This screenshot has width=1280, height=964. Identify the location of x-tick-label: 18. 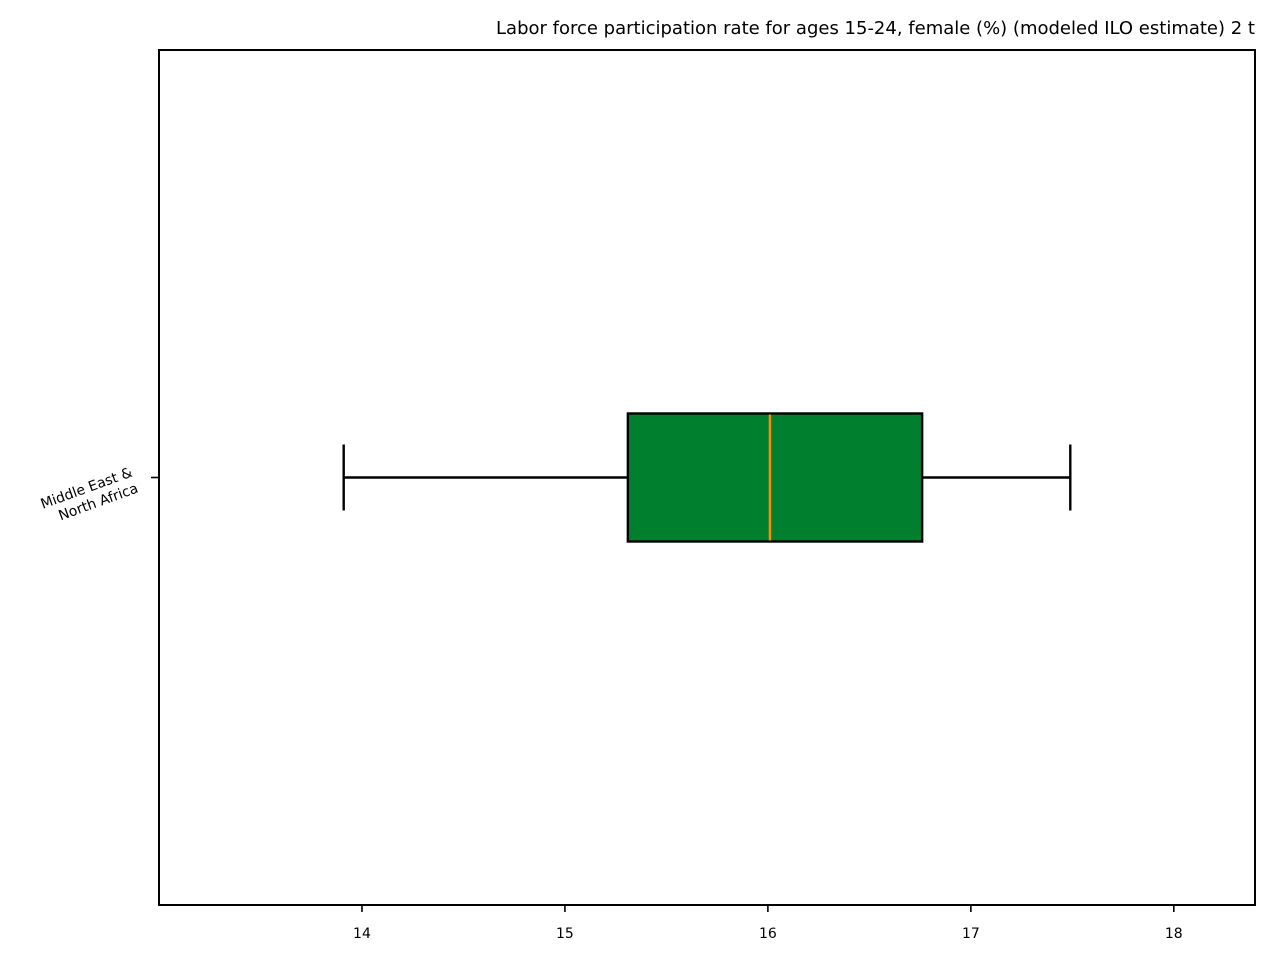
(1174, 934).